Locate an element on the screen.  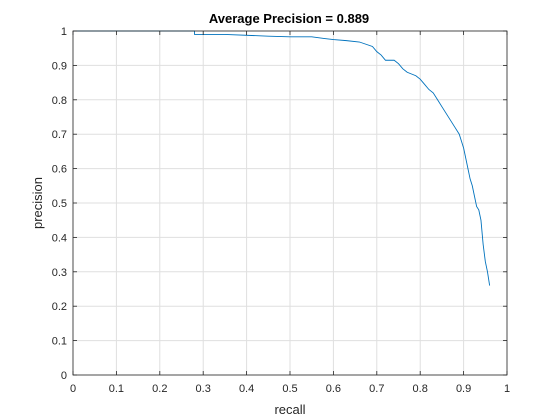
y-tick-label: 0.3 is located at coordinates (59, 273).